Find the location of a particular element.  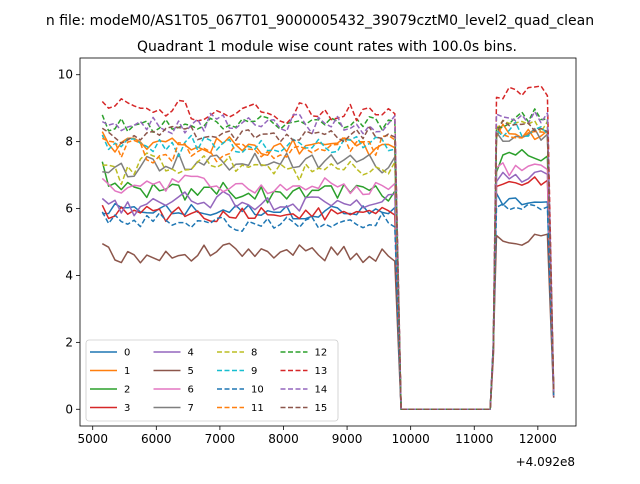

y-tick-label: 4 is located at coordinates (69, 275).